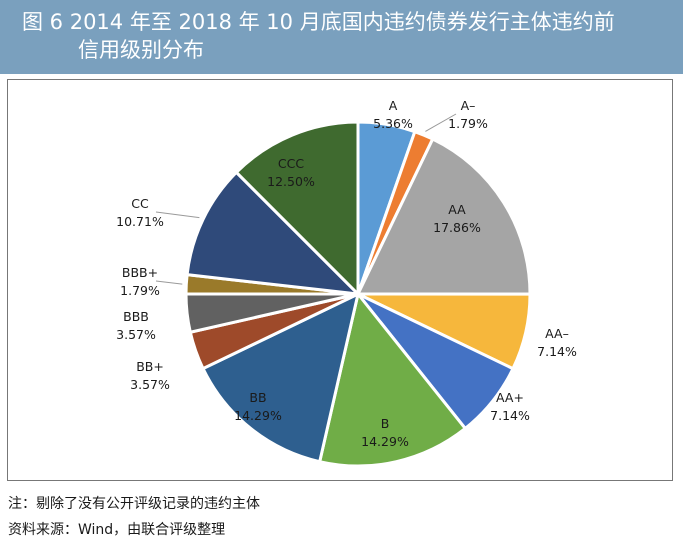  I want to click on source-note: 资料来源：Wind，由联合评级整理, so click(117, 530).